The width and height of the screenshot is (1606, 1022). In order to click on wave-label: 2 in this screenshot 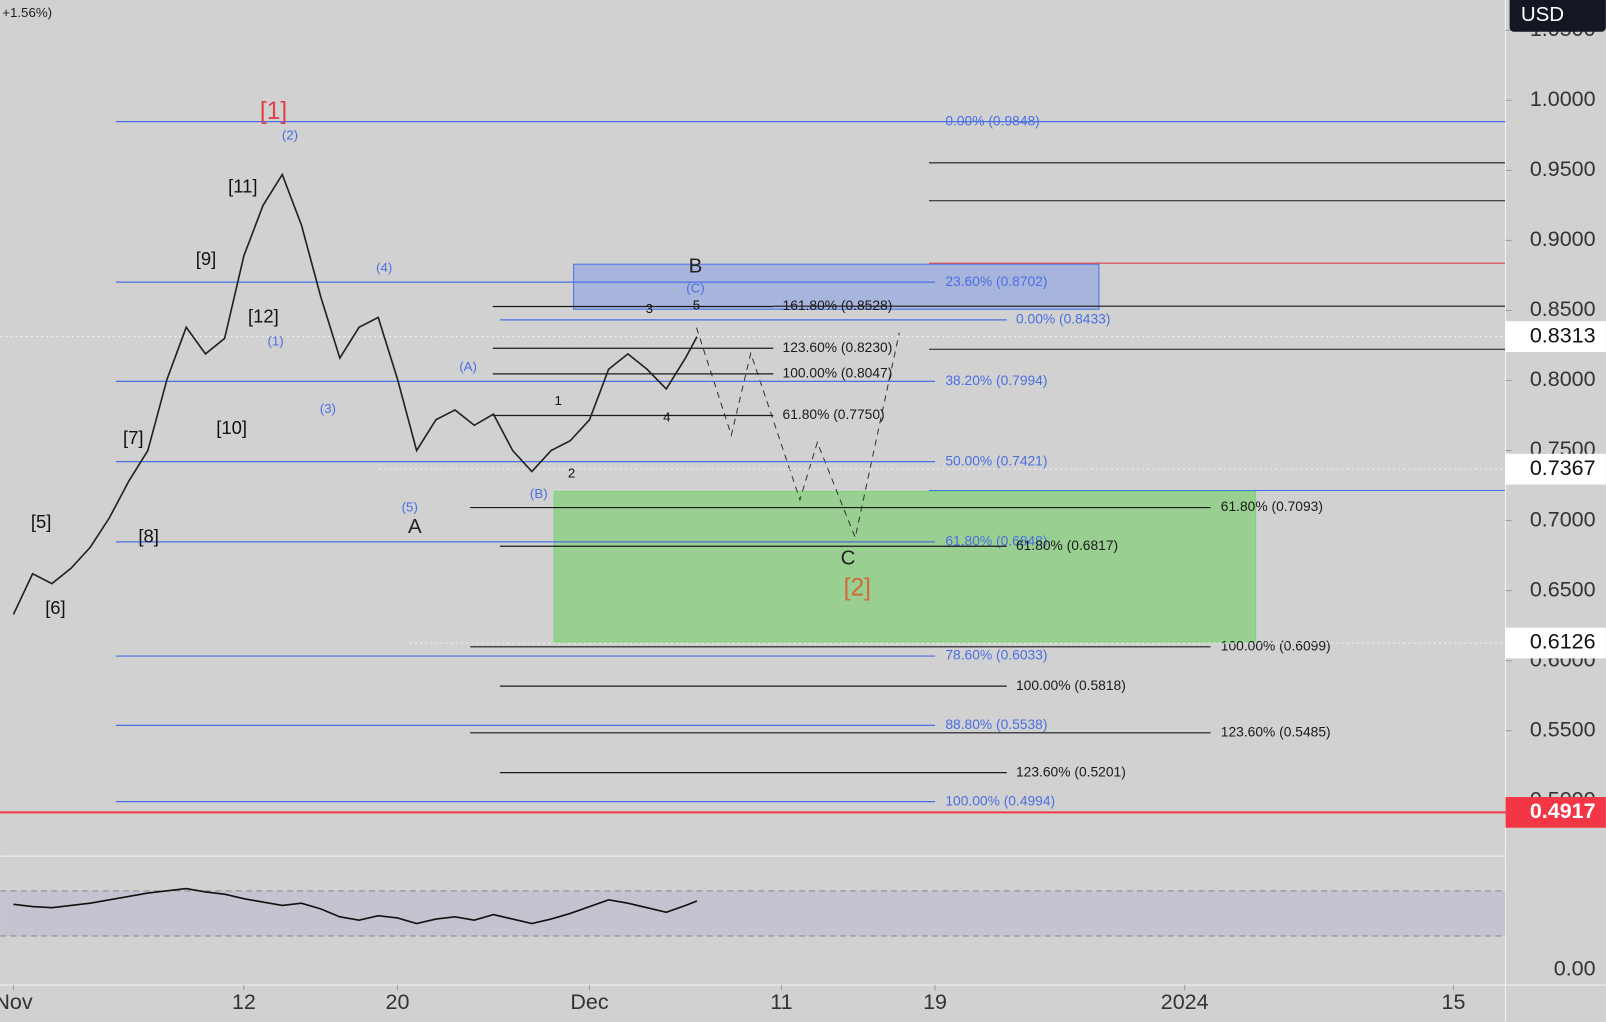, I will do `click(571, 473)`.